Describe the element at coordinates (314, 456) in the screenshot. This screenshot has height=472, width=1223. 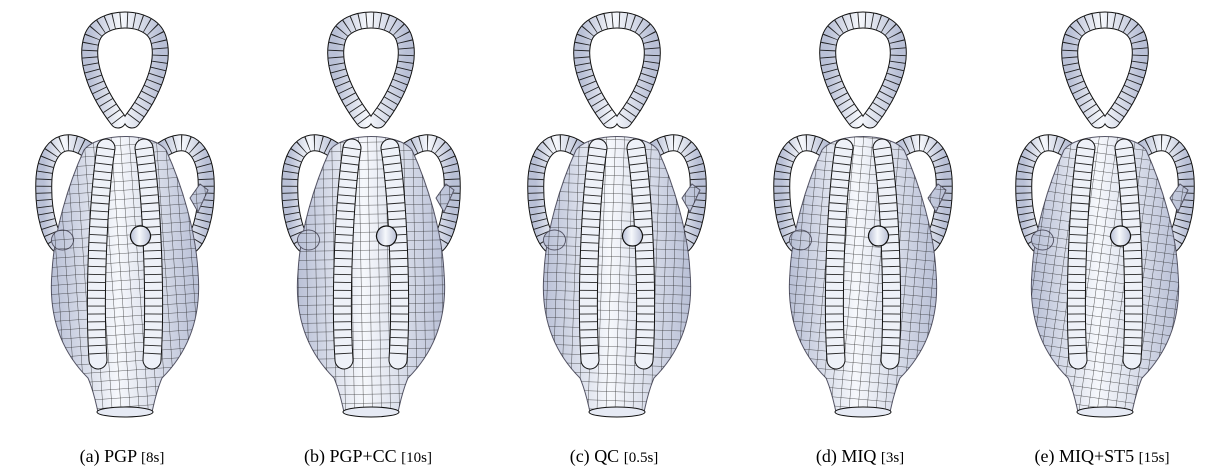
I see `caption-letter: (b)` at that location.